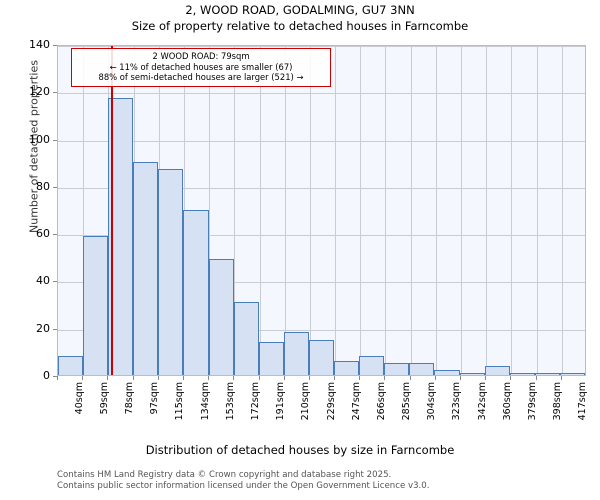 This screenshot has height=500, width=600. Describe the element at coordinates (155, 398) in the screenshot. I see `x-tick-label: 97sqm` at that location.